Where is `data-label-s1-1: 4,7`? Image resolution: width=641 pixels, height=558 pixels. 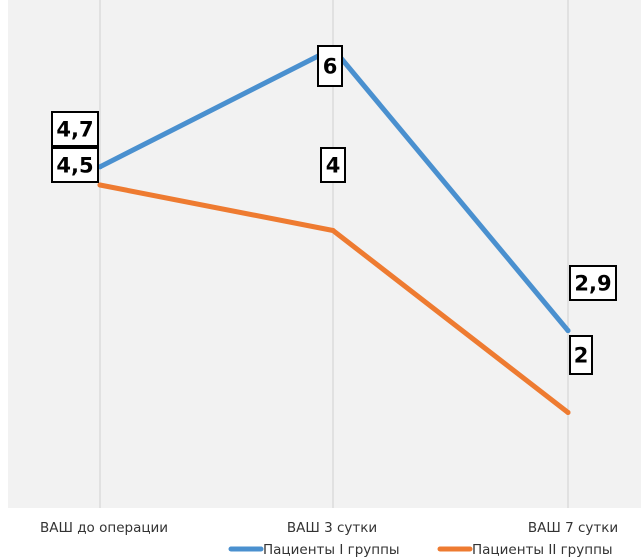 data-label-s1-1: 4,7 is located at coordinates (75, 129).